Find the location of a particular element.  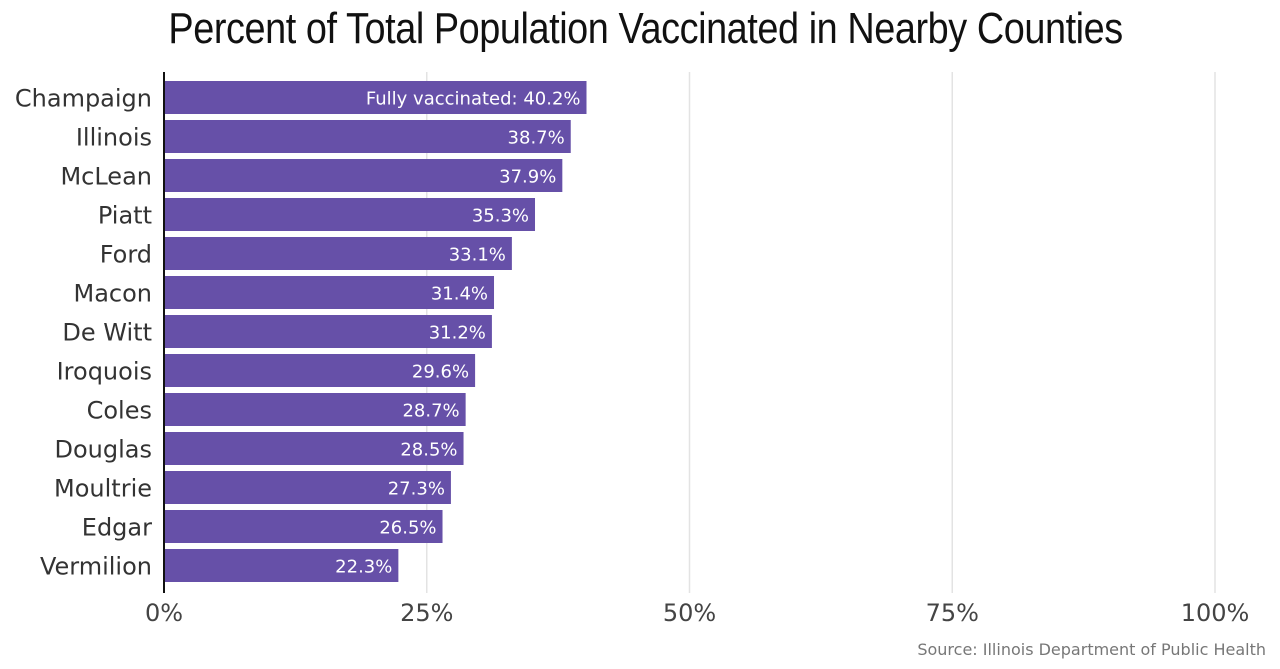

value-label: 26.5% is located at coordinates (407, 528).